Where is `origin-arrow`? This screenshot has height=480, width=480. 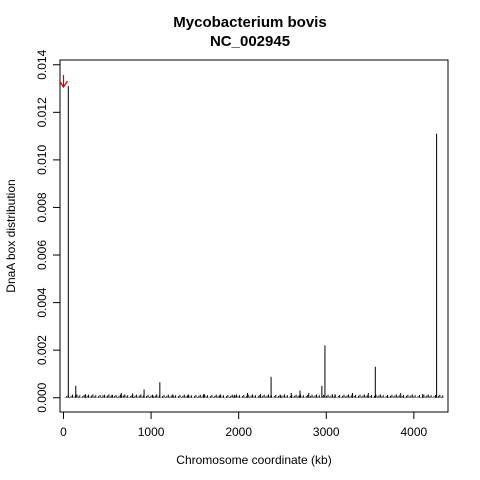 origin-arrow is located at coordinates (64, 82).